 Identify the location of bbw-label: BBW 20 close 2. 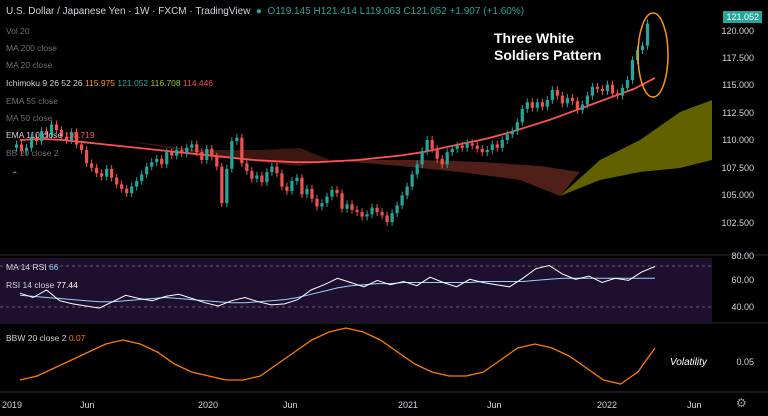
(36, 338).